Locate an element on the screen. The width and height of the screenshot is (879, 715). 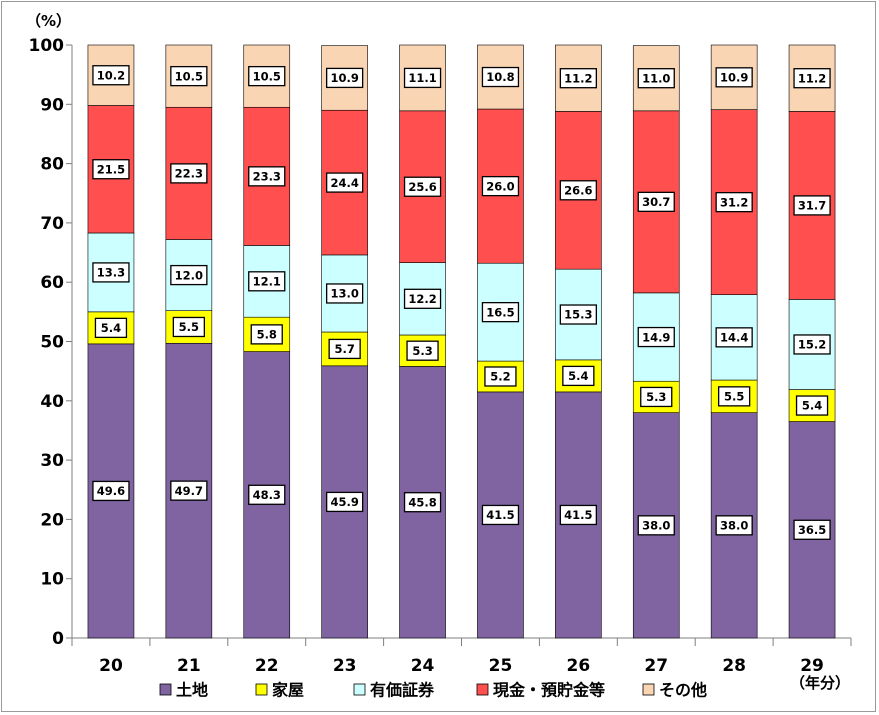
data-label: 5.2 is located at coordinates (500, 377).